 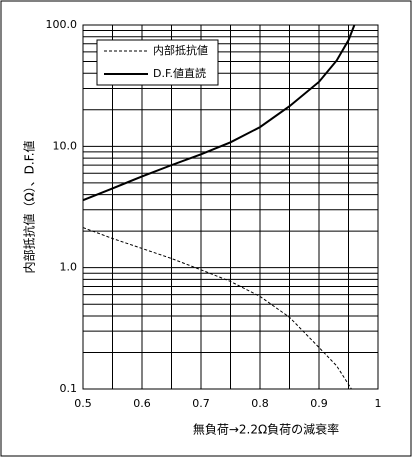 I want to click on x-tick-label: 0.7, so click(x=201, y=403).